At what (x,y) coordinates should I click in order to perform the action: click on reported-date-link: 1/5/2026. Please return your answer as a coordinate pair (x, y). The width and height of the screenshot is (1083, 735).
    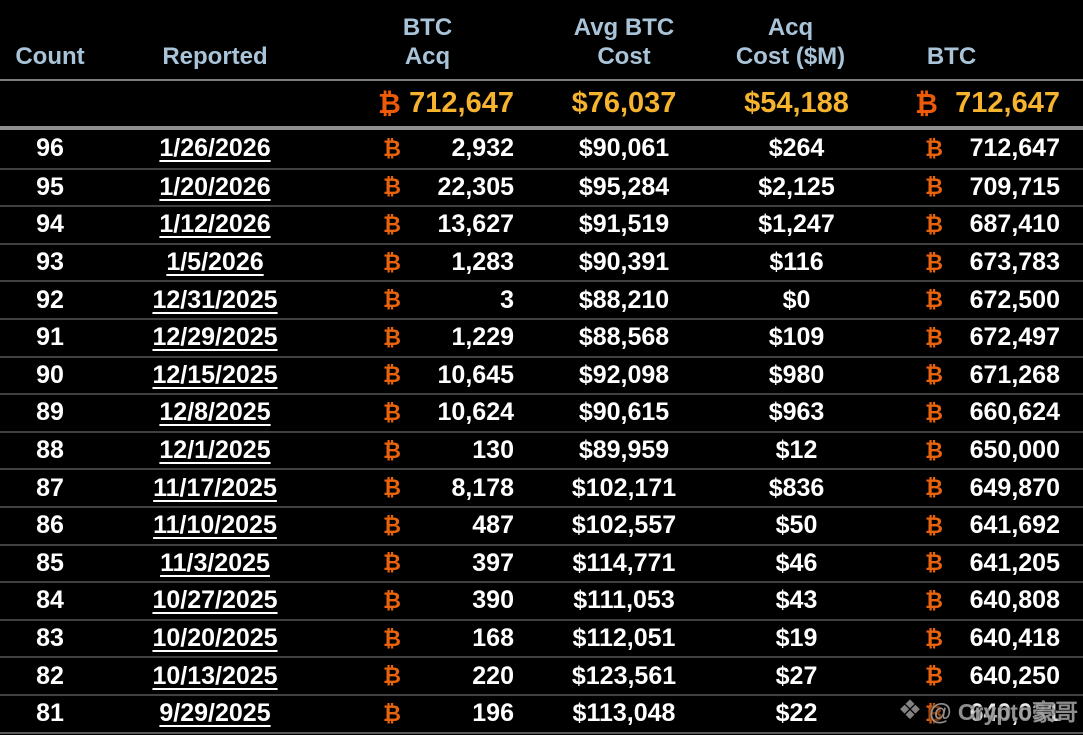
    Looking at the image, I should click on (215, 262).